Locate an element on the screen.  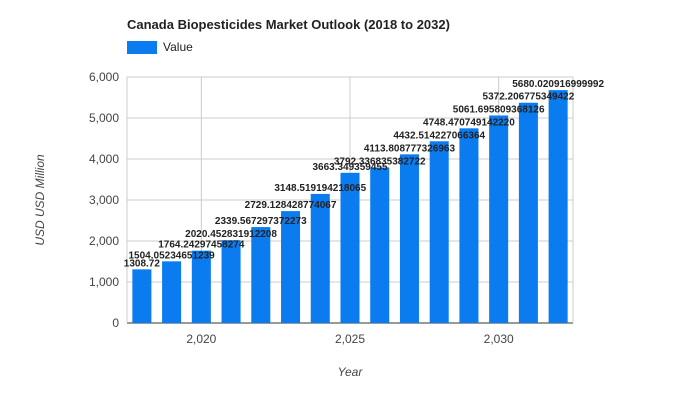
data-label: 3792.336835382722 is located at coordinates (380, 162).